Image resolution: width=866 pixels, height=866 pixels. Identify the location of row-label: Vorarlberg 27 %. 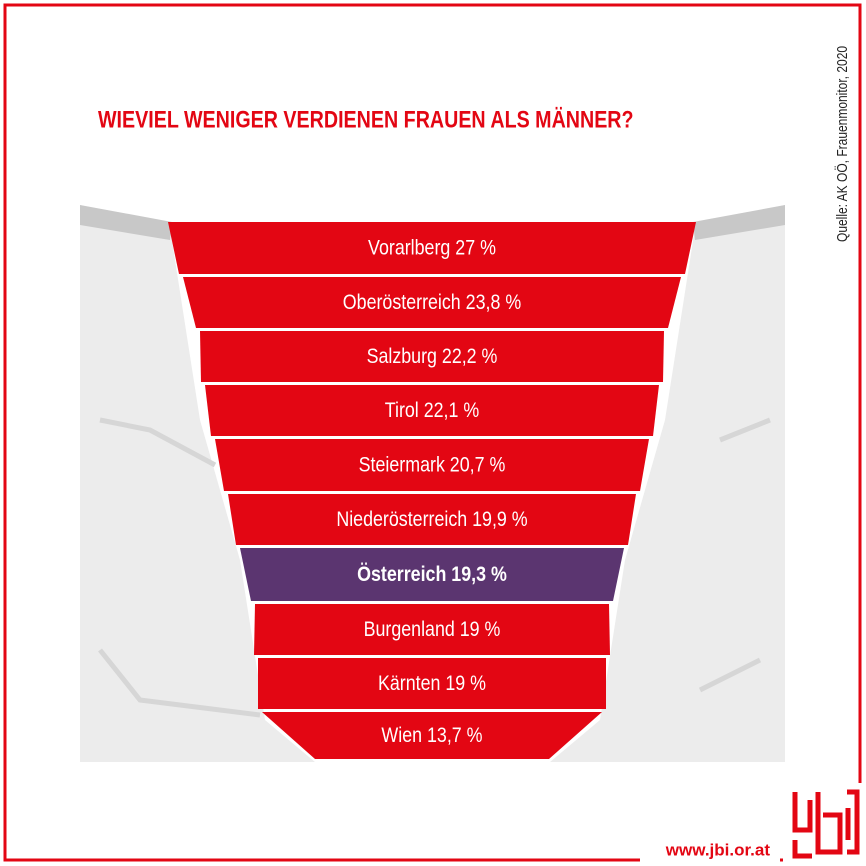
(432, 248).